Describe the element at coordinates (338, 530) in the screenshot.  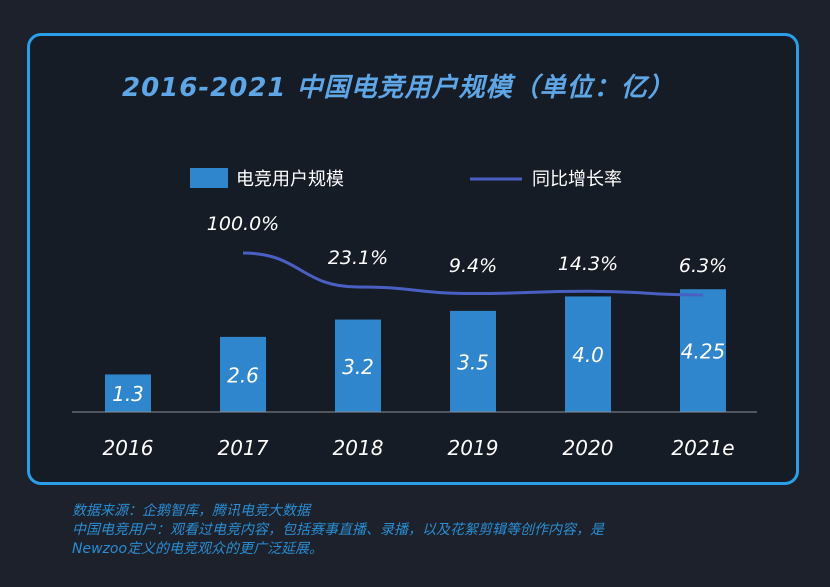
I see `definition-line: 中国电竞用户：观看过电竞内容，包括赛事直播、录播，以及花絮剪辑等创作内容，是` at that location.